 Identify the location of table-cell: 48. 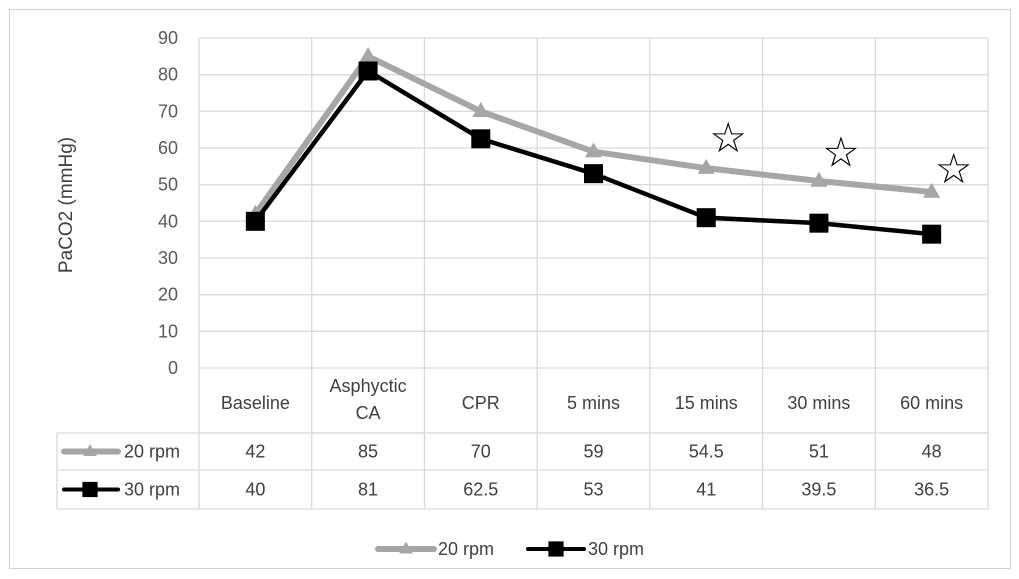
(932, 452).